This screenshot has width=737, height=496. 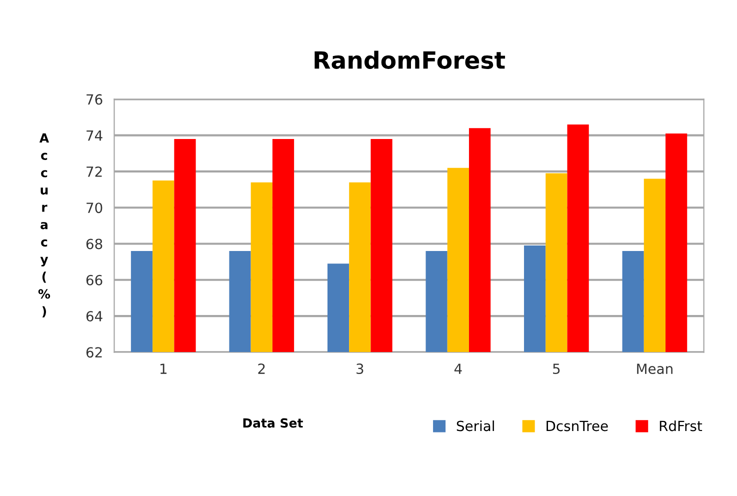 I want to click on x-tick-label: 4, so click(x=458, y=369).